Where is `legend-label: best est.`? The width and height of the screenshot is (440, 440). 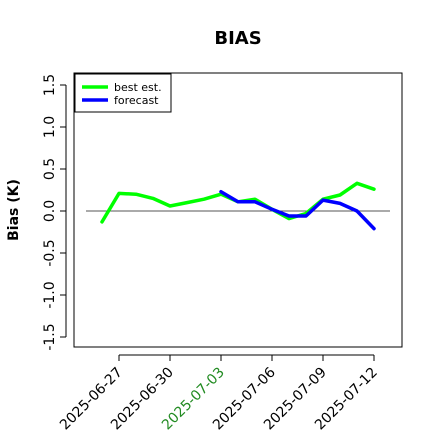
legend-label: best est. is located at coordinates (138, 87).